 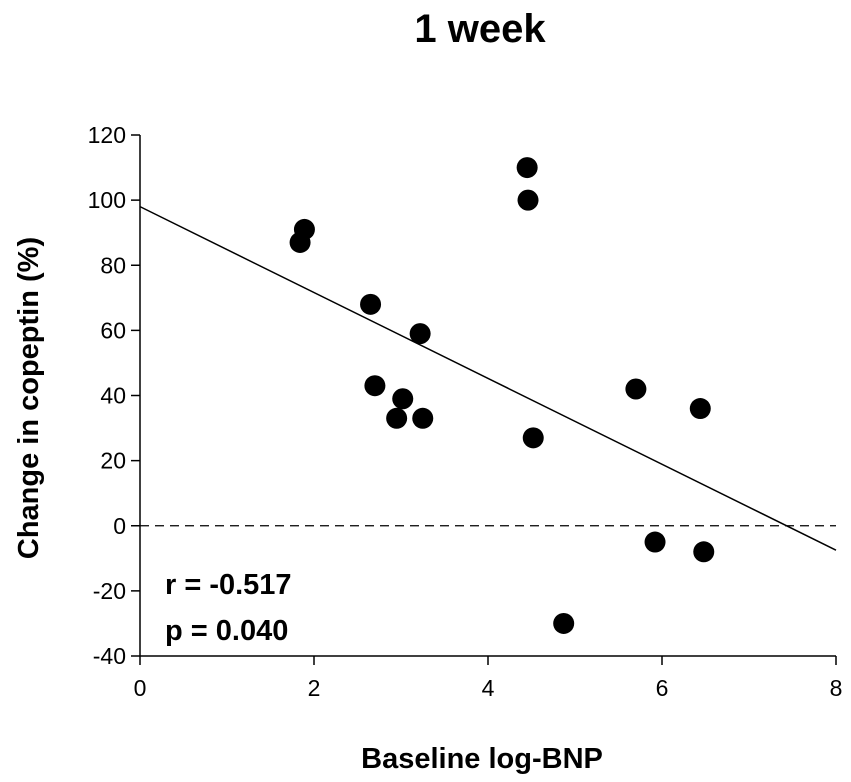 I want to click on p-value-annotation: p = 0.040, so click(x=226, y=631).